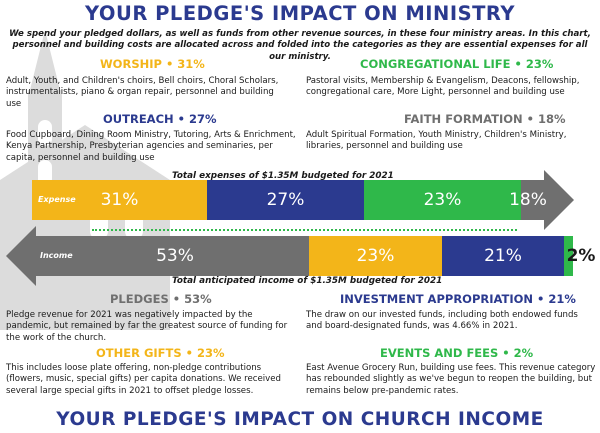 This screenshot has width=600, height=433. What do you see at coordinates (559, 200) in the screenshot?
I see `expense-arrow-tip` at bounding box center [559, 200].